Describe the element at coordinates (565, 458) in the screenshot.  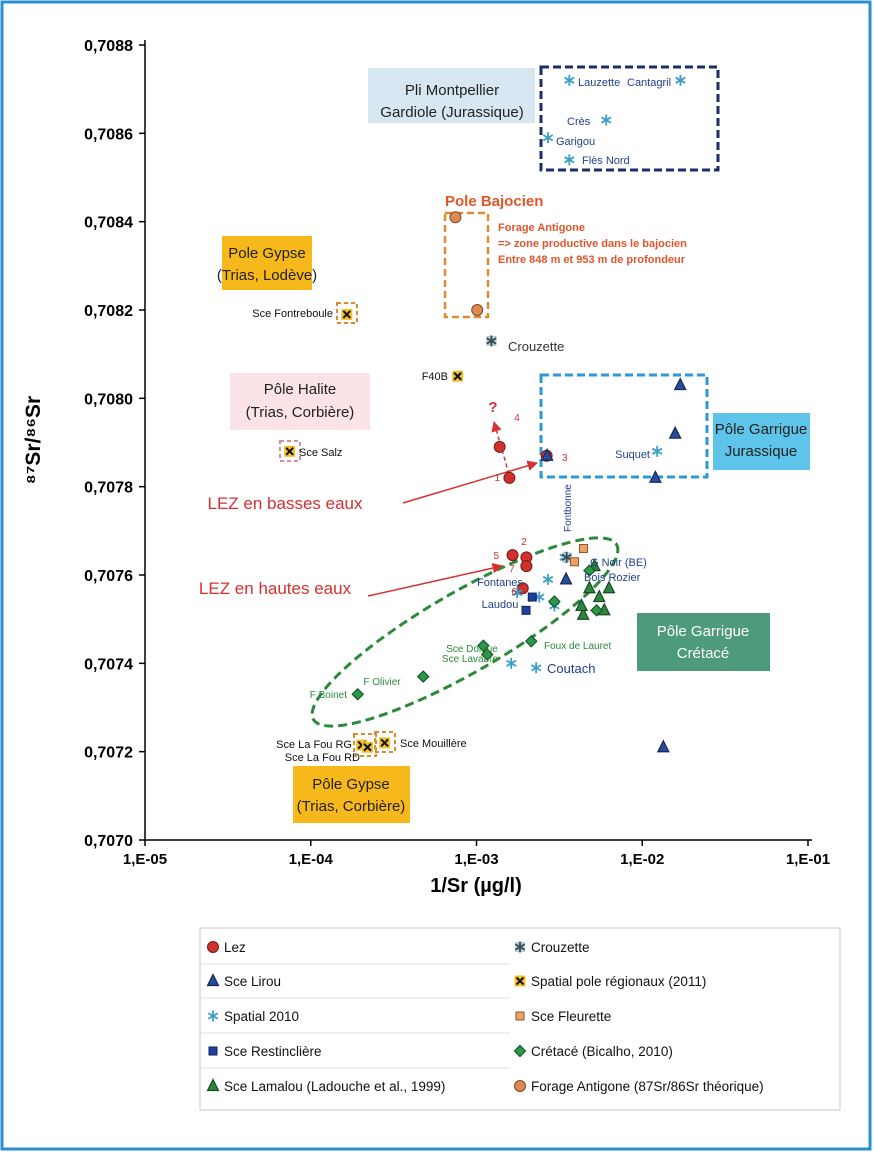
I see `annotation: 3` at that location.